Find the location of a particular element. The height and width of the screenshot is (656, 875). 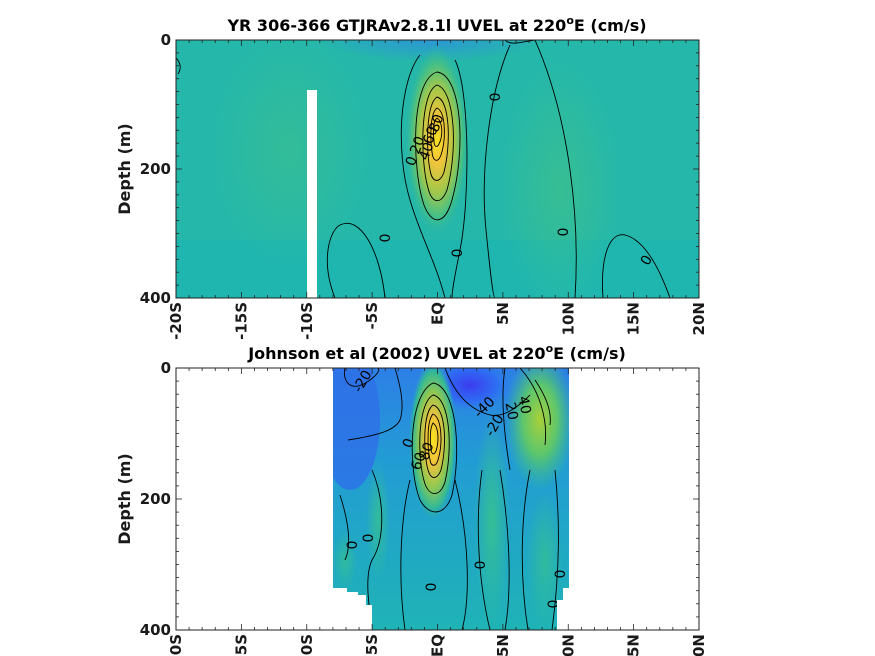

top-contour-labels: 0 0 0 0 0 0 20 40 60 80 is located at coordinates (517, 181).